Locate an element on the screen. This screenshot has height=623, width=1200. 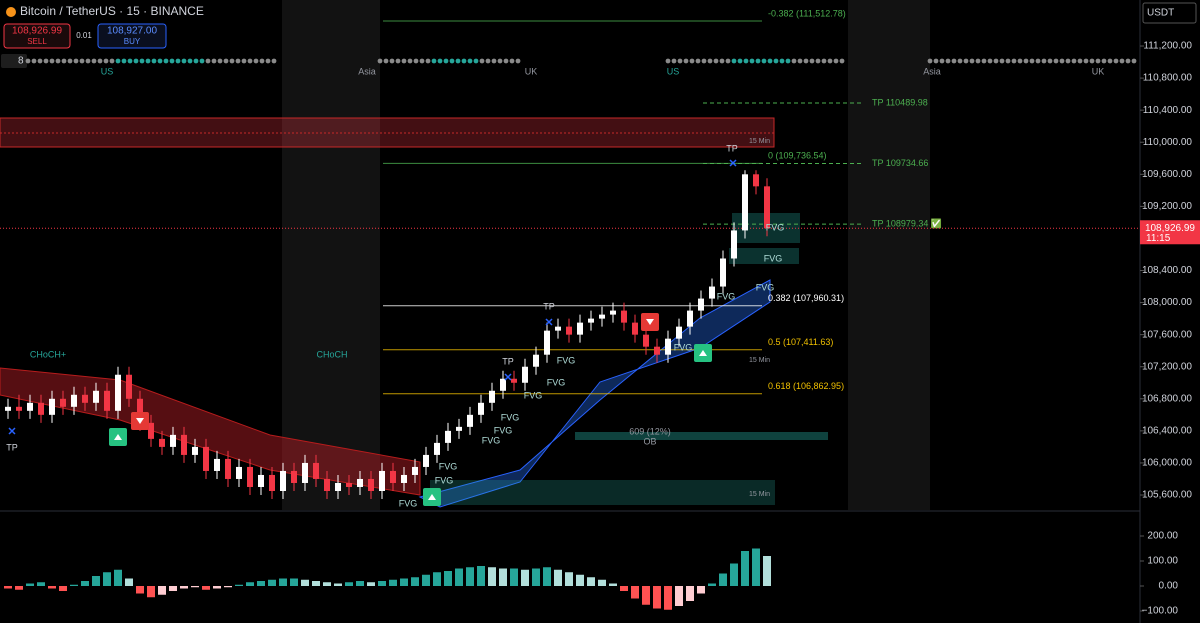
indicator-count: 8 is located at coordinates (21, 61).